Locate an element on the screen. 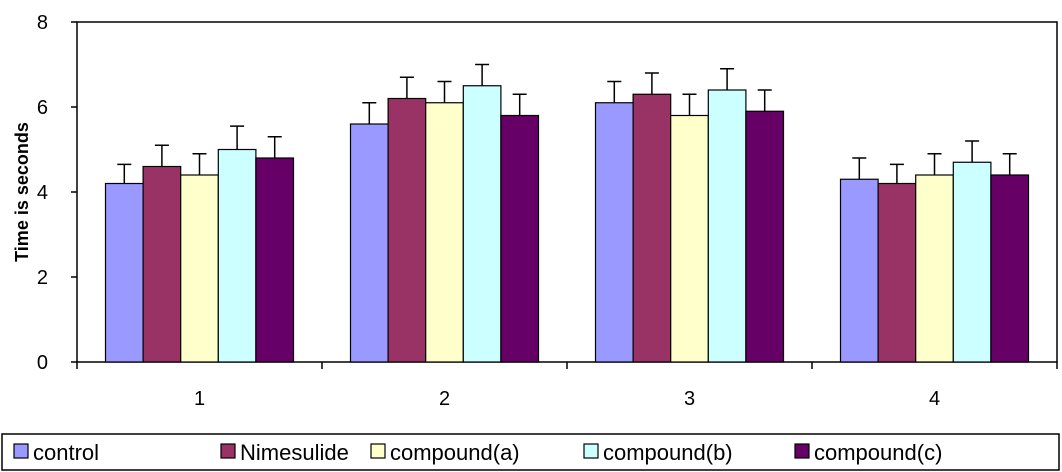  legend-label: control is located at coordinates (66, 452).